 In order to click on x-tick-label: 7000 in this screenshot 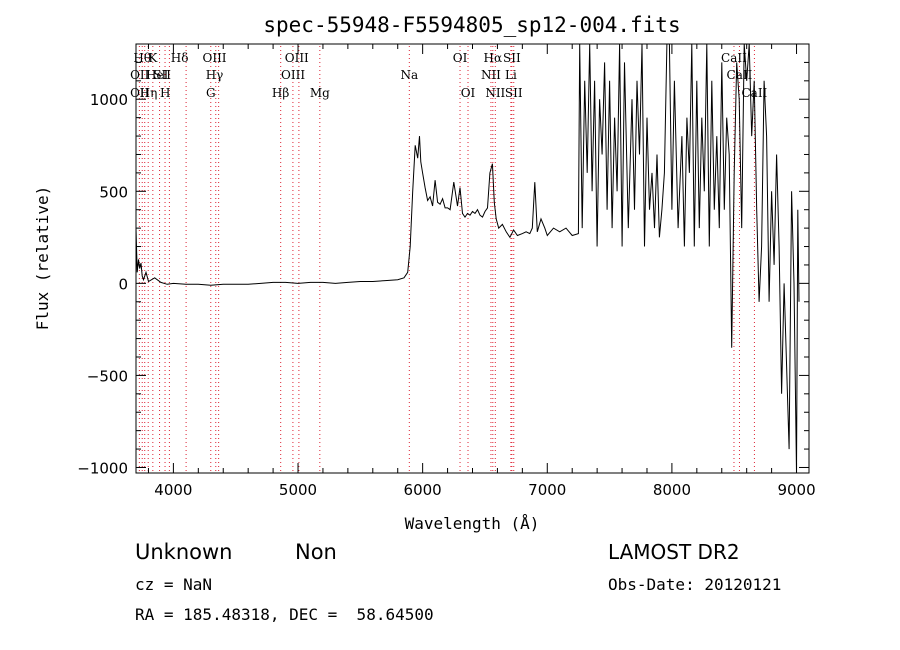, I will do `click(547, 490)`.